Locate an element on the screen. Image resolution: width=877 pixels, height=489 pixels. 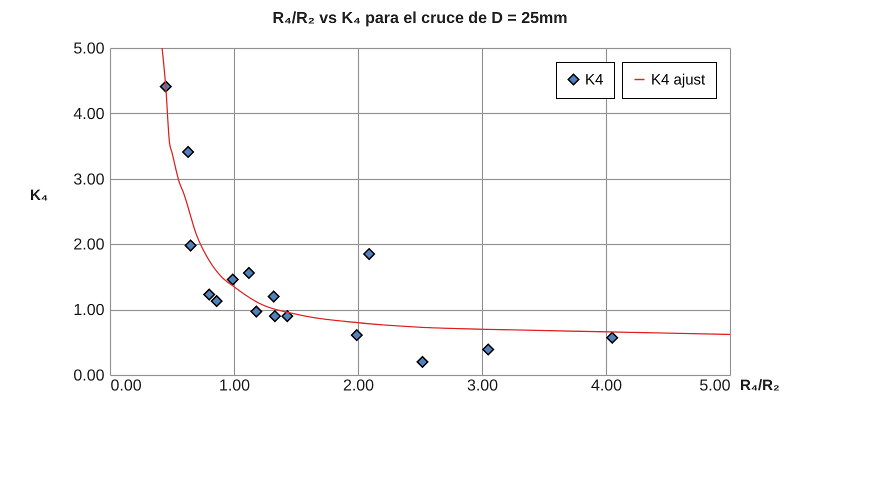
x-tick-label: 1.00 is located at coordinates (234, 386).